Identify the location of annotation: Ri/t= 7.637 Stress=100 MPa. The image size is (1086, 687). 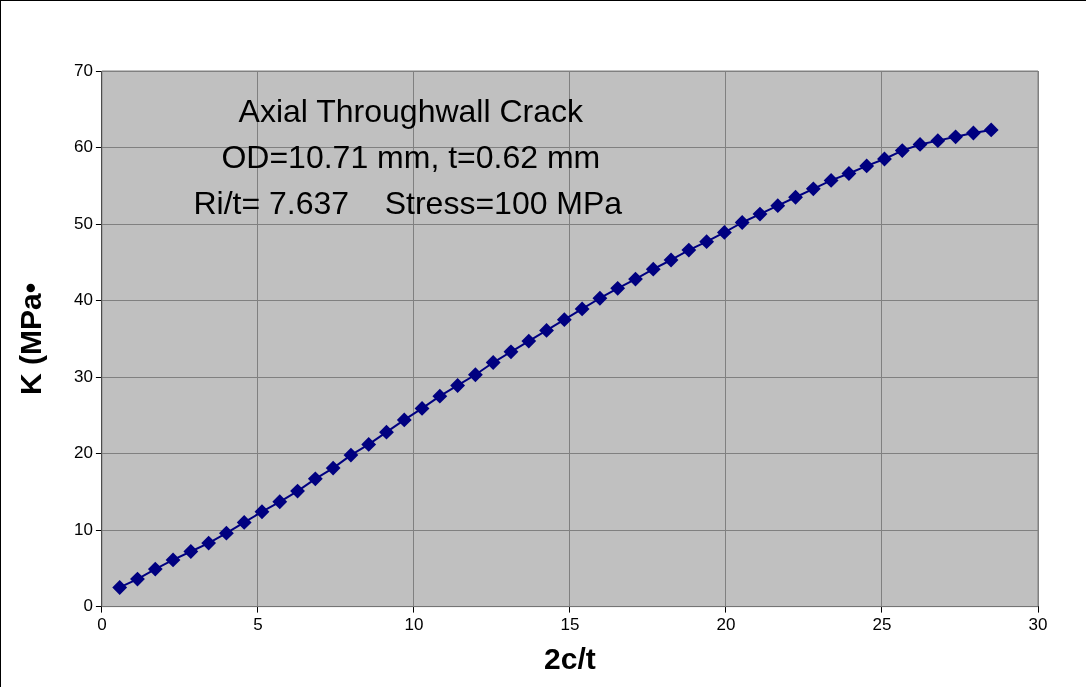
(408, 202).